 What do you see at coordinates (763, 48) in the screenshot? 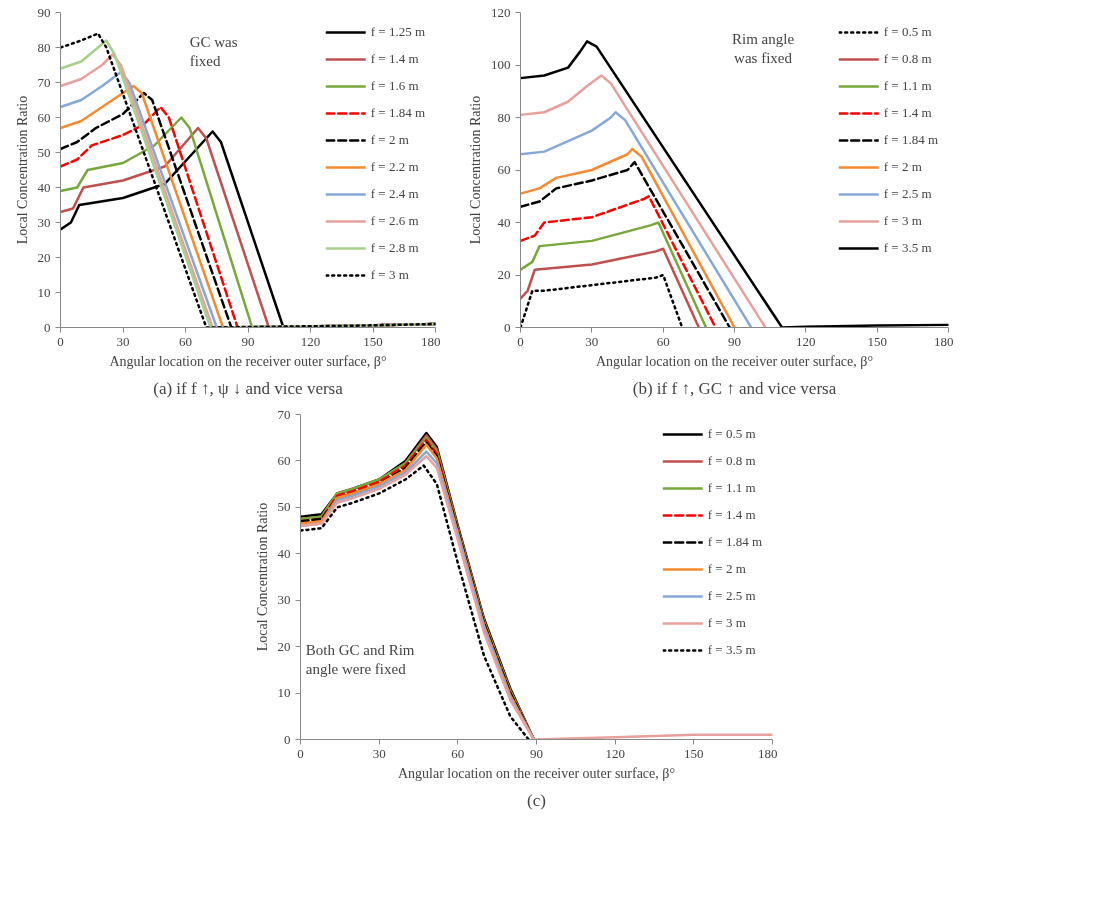
I see `annotation: Rim angle was fixed` at bounding box center [763, 48].